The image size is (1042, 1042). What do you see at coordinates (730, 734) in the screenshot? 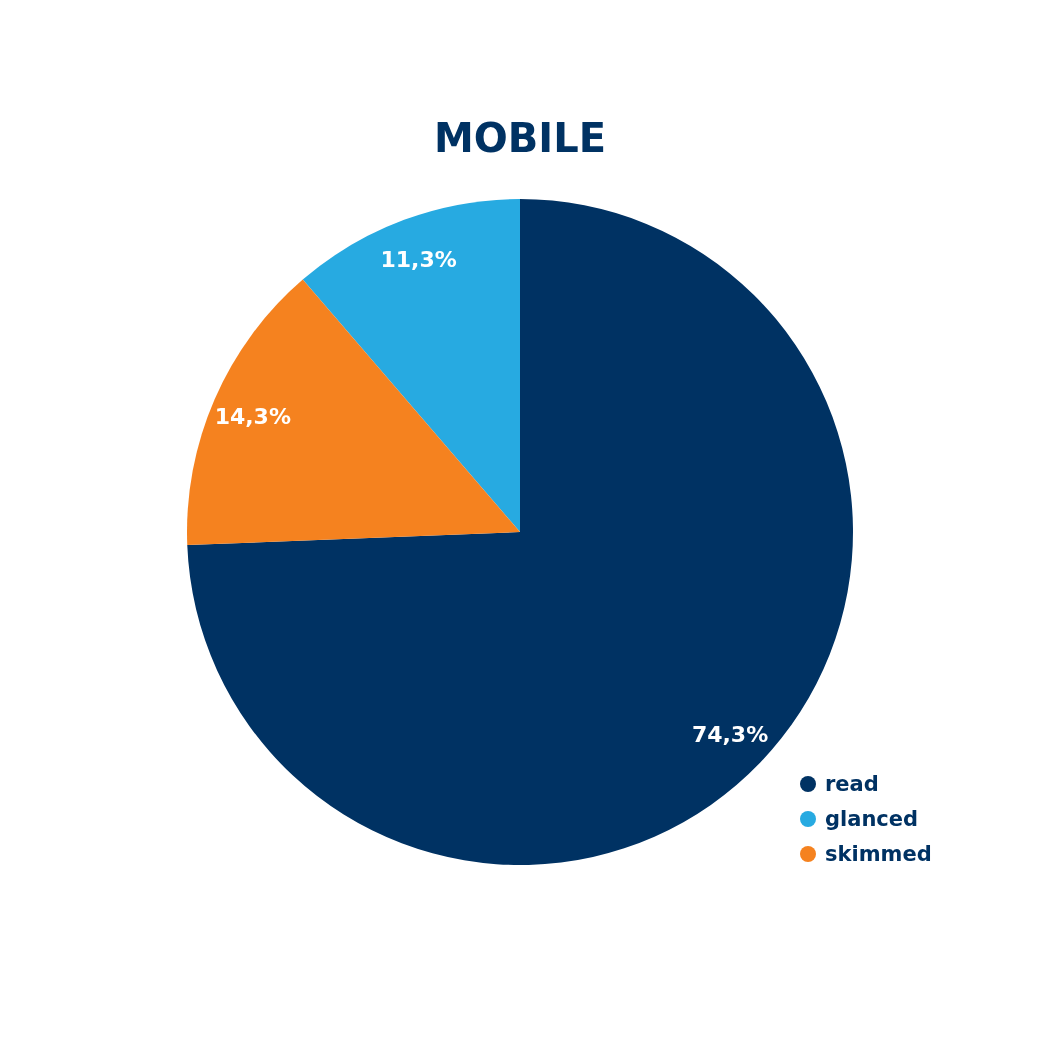
I see `data-label: 74,3%` at bounding box center [730, 734].